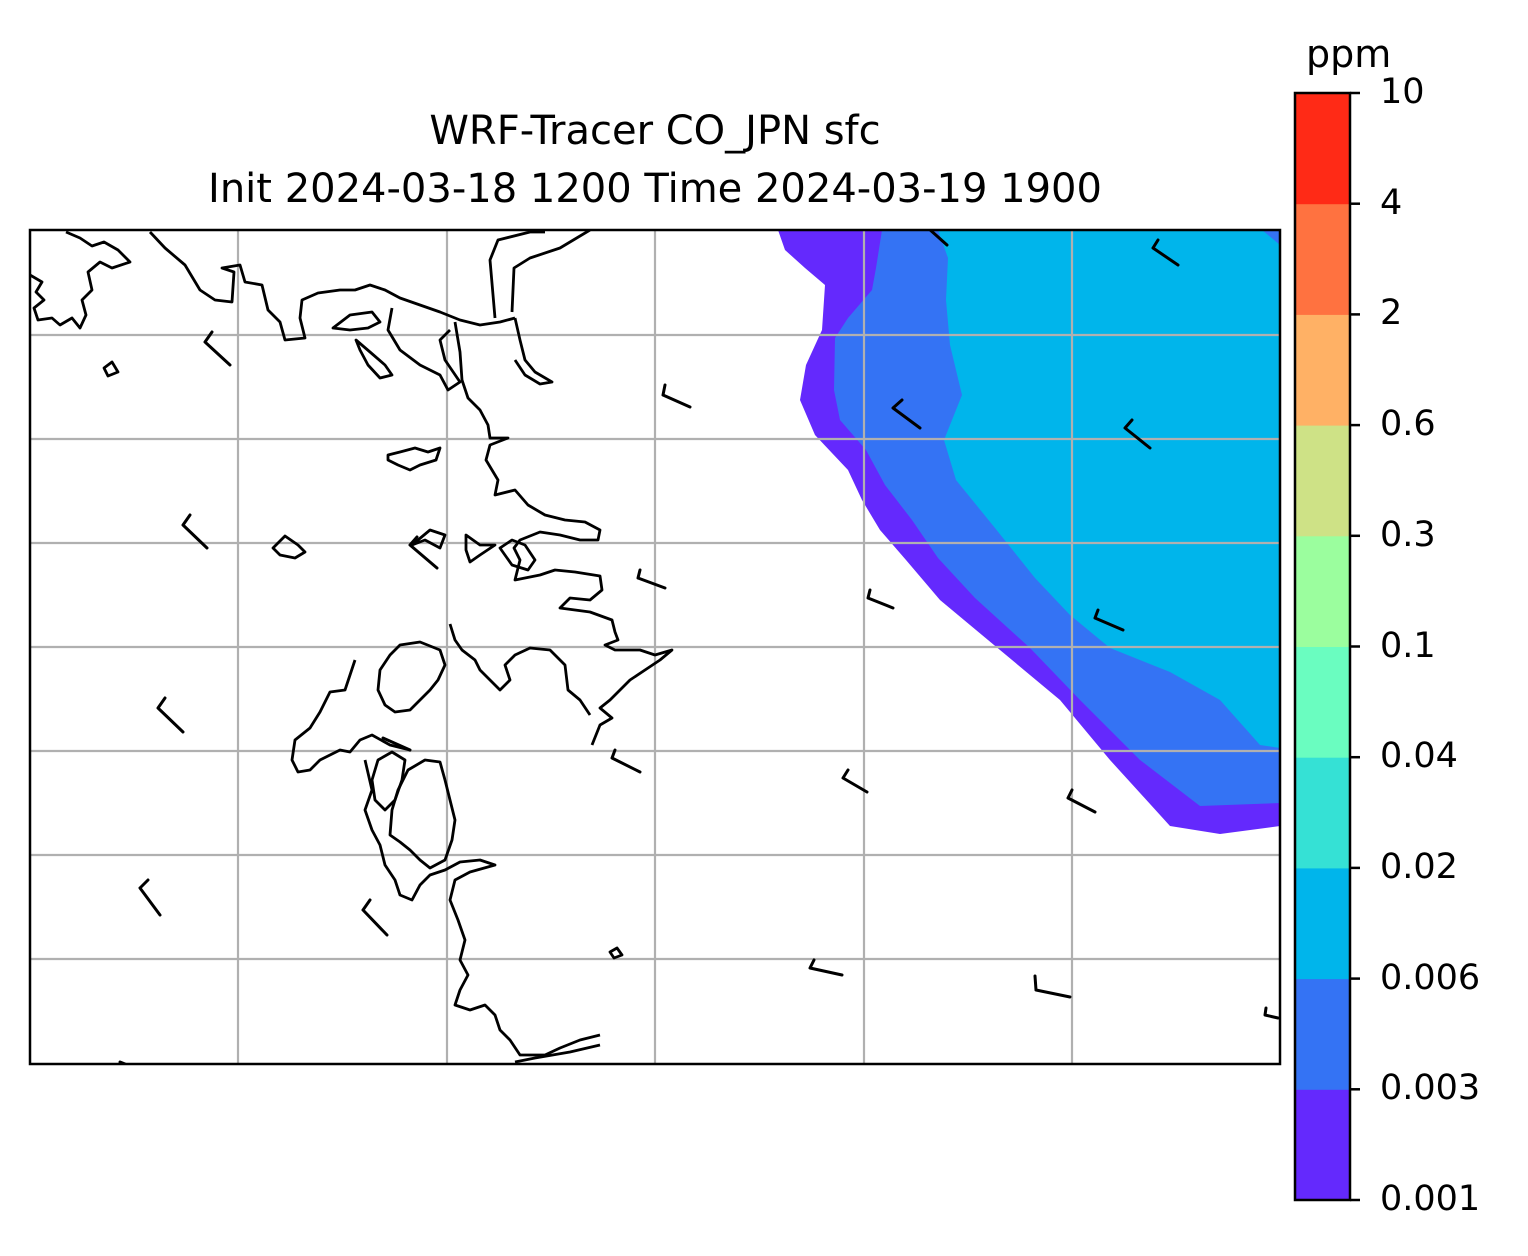  Describe the element at coordinates (1408, 645) in the screenshot. I see `colorbar-tick-label: 0.1` at that location.